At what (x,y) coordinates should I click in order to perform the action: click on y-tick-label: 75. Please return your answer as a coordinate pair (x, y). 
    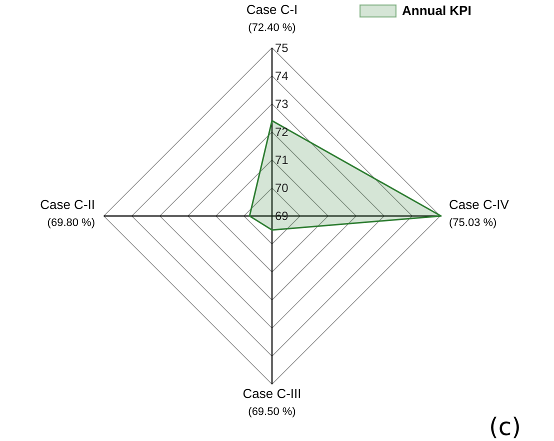
    Looking at the image, I should click on (282, 47).